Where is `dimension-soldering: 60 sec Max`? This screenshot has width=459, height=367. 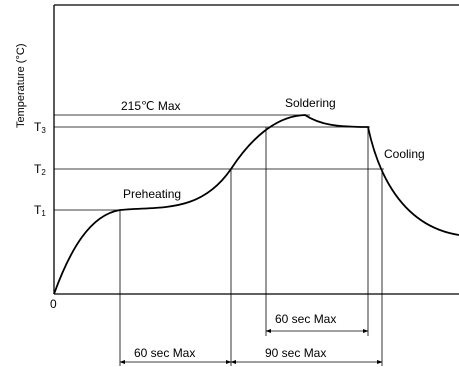
dimension-soldering: 60 sec Max is located at coordinates (317, 322).